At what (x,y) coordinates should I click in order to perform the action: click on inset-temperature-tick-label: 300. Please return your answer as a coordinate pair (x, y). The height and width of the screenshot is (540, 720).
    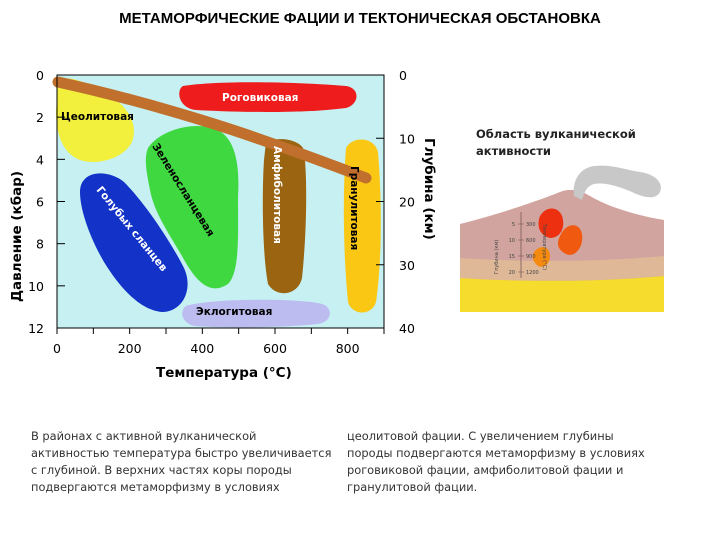
    Looking at the image, I should click on (531, 225).